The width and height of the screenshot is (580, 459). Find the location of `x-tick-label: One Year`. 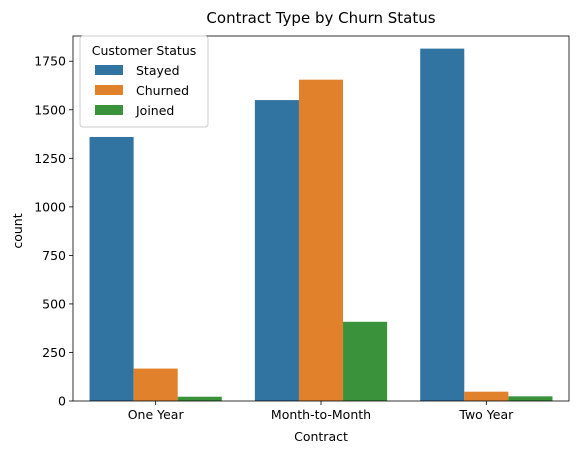

x-tick-label: One Year is located at coordinates (156, 414).